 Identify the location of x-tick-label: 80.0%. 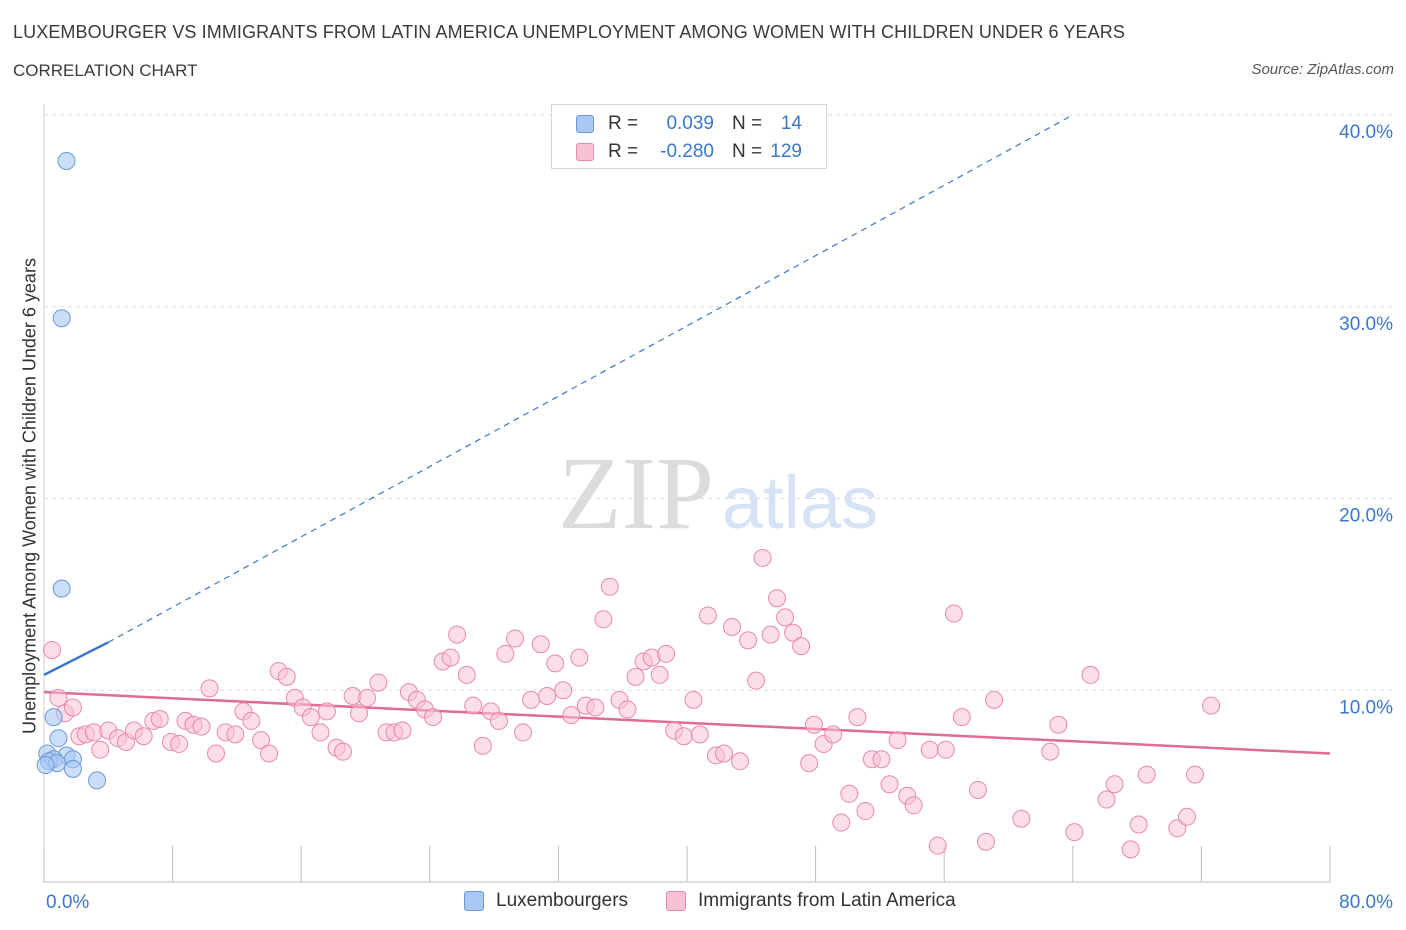
(1366, 902).